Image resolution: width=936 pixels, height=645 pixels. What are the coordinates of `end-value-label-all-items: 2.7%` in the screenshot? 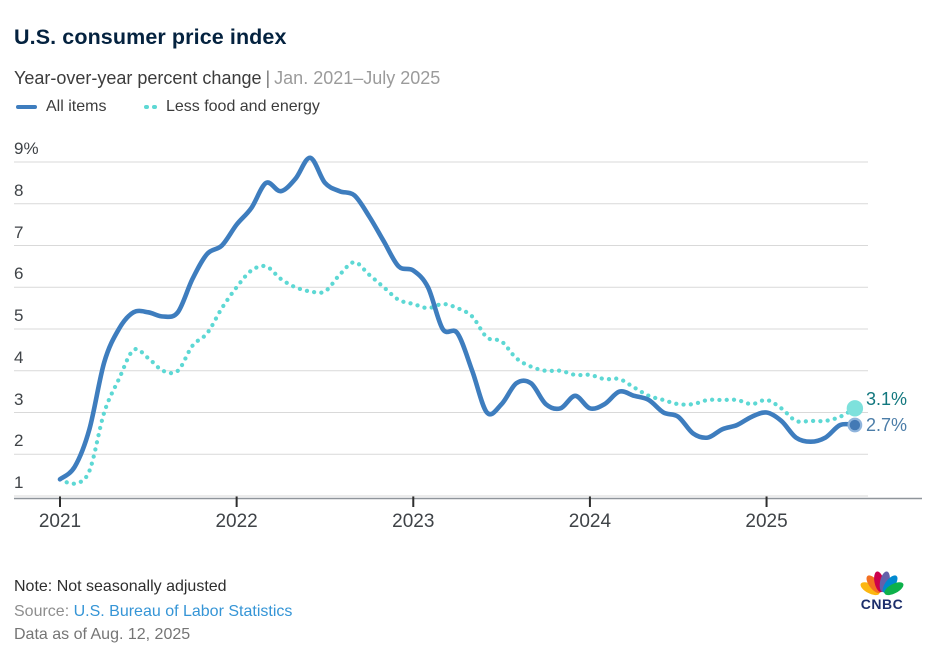 It's located at (887, 425).